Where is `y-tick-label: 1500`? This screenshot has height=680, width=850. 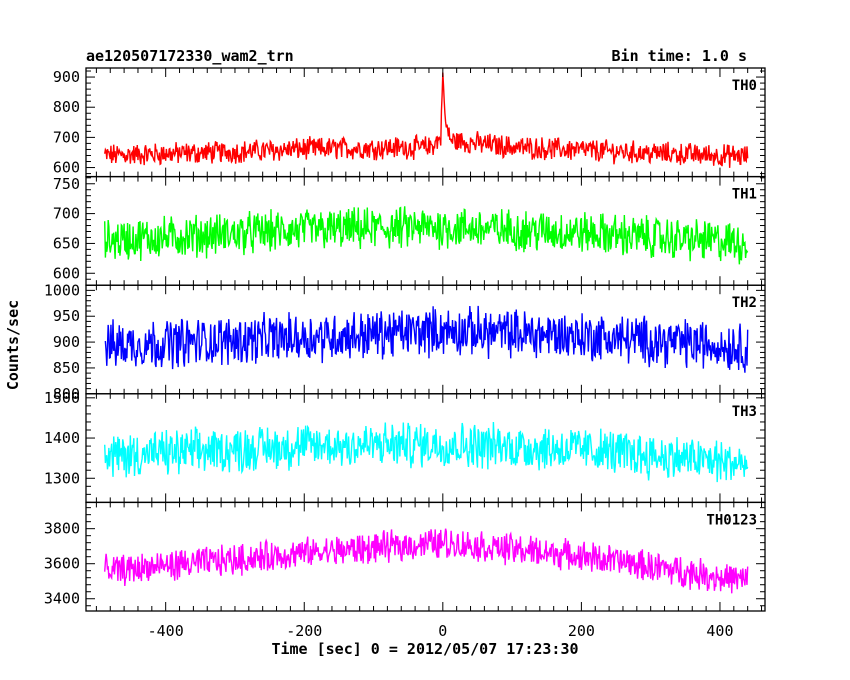 y-tick-label: 1500 is located at coordinates (62, 398).